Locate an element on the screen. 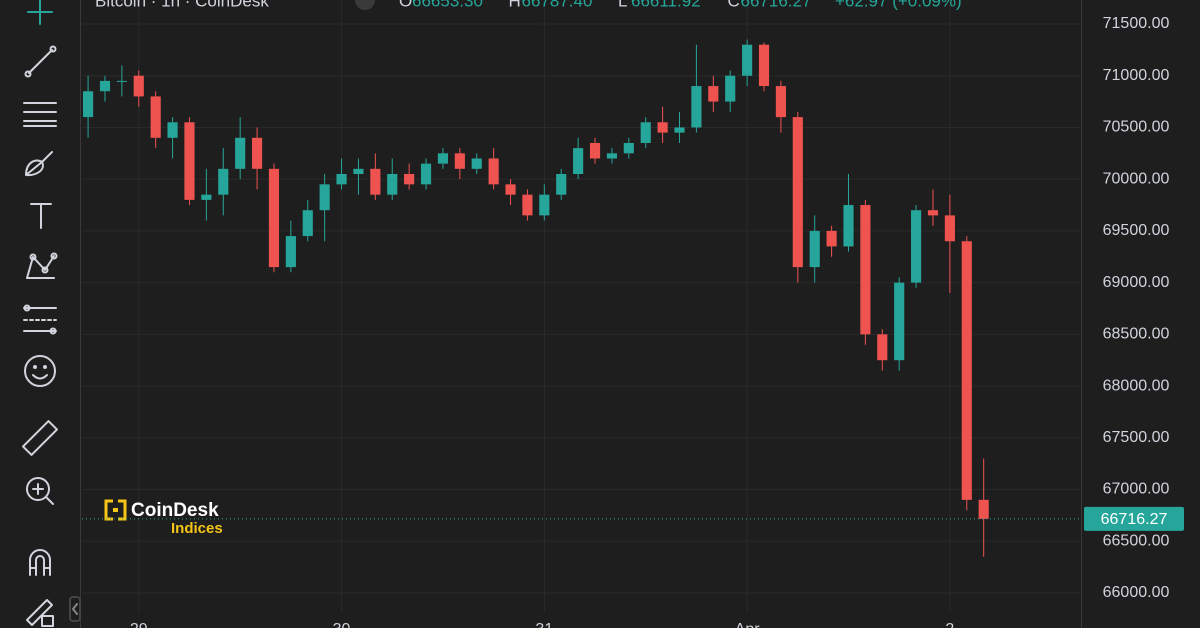 This screenshot has width=1200, height=628. y-tick-label: 66500.00 is located at coordinates (1136, 540).